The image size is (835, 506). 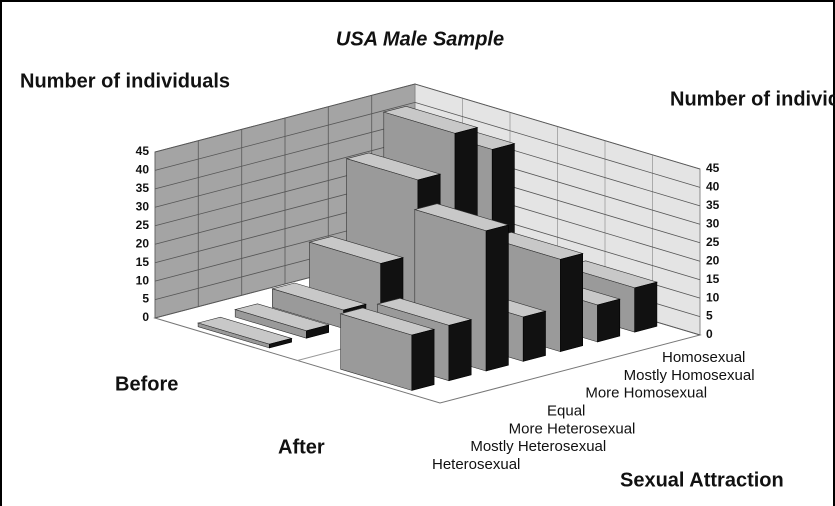 What do you see at coordinates (702, 480) in the screenshot?
I see `x-axis-label: Sexual Attraction` at bounding box center [702, 480].